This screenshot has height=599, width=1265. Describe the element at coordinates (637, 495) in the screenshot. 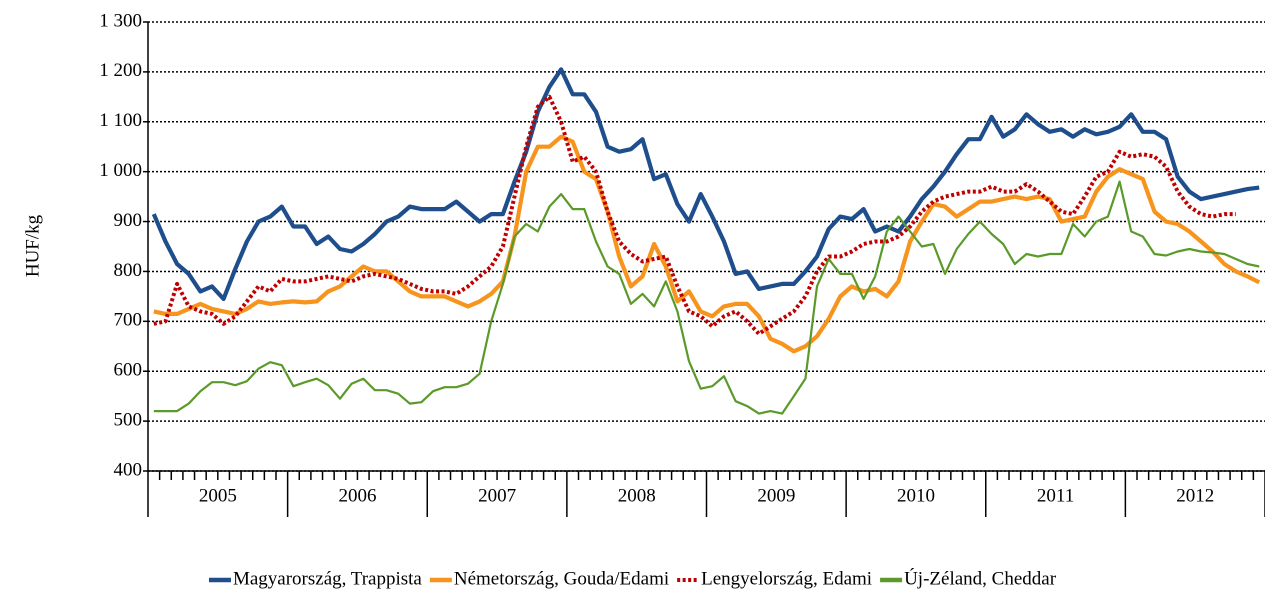

I see `x-tick-label: 2008` at that location.